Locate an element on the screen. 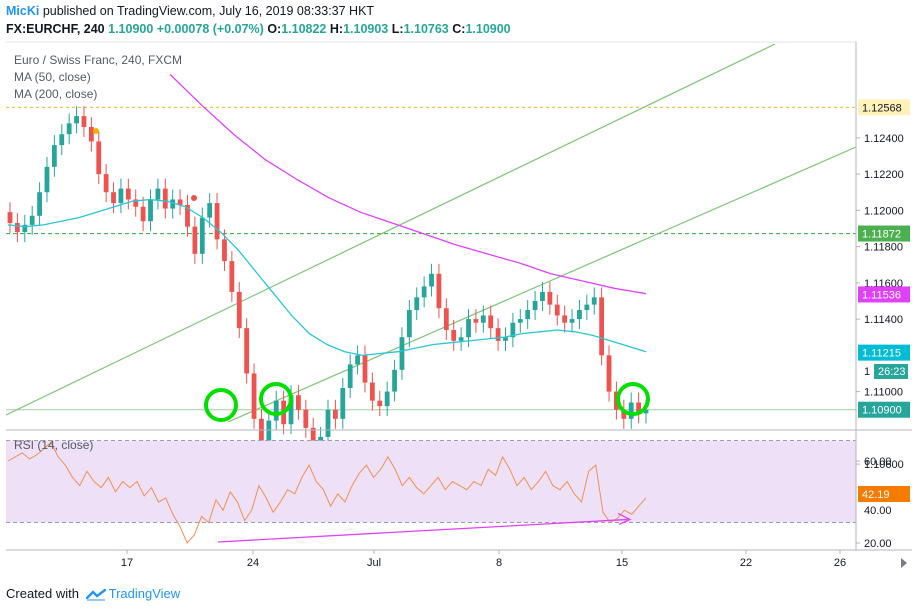  price-tick-label: 1.11000 is located at coordinates (883, 393).